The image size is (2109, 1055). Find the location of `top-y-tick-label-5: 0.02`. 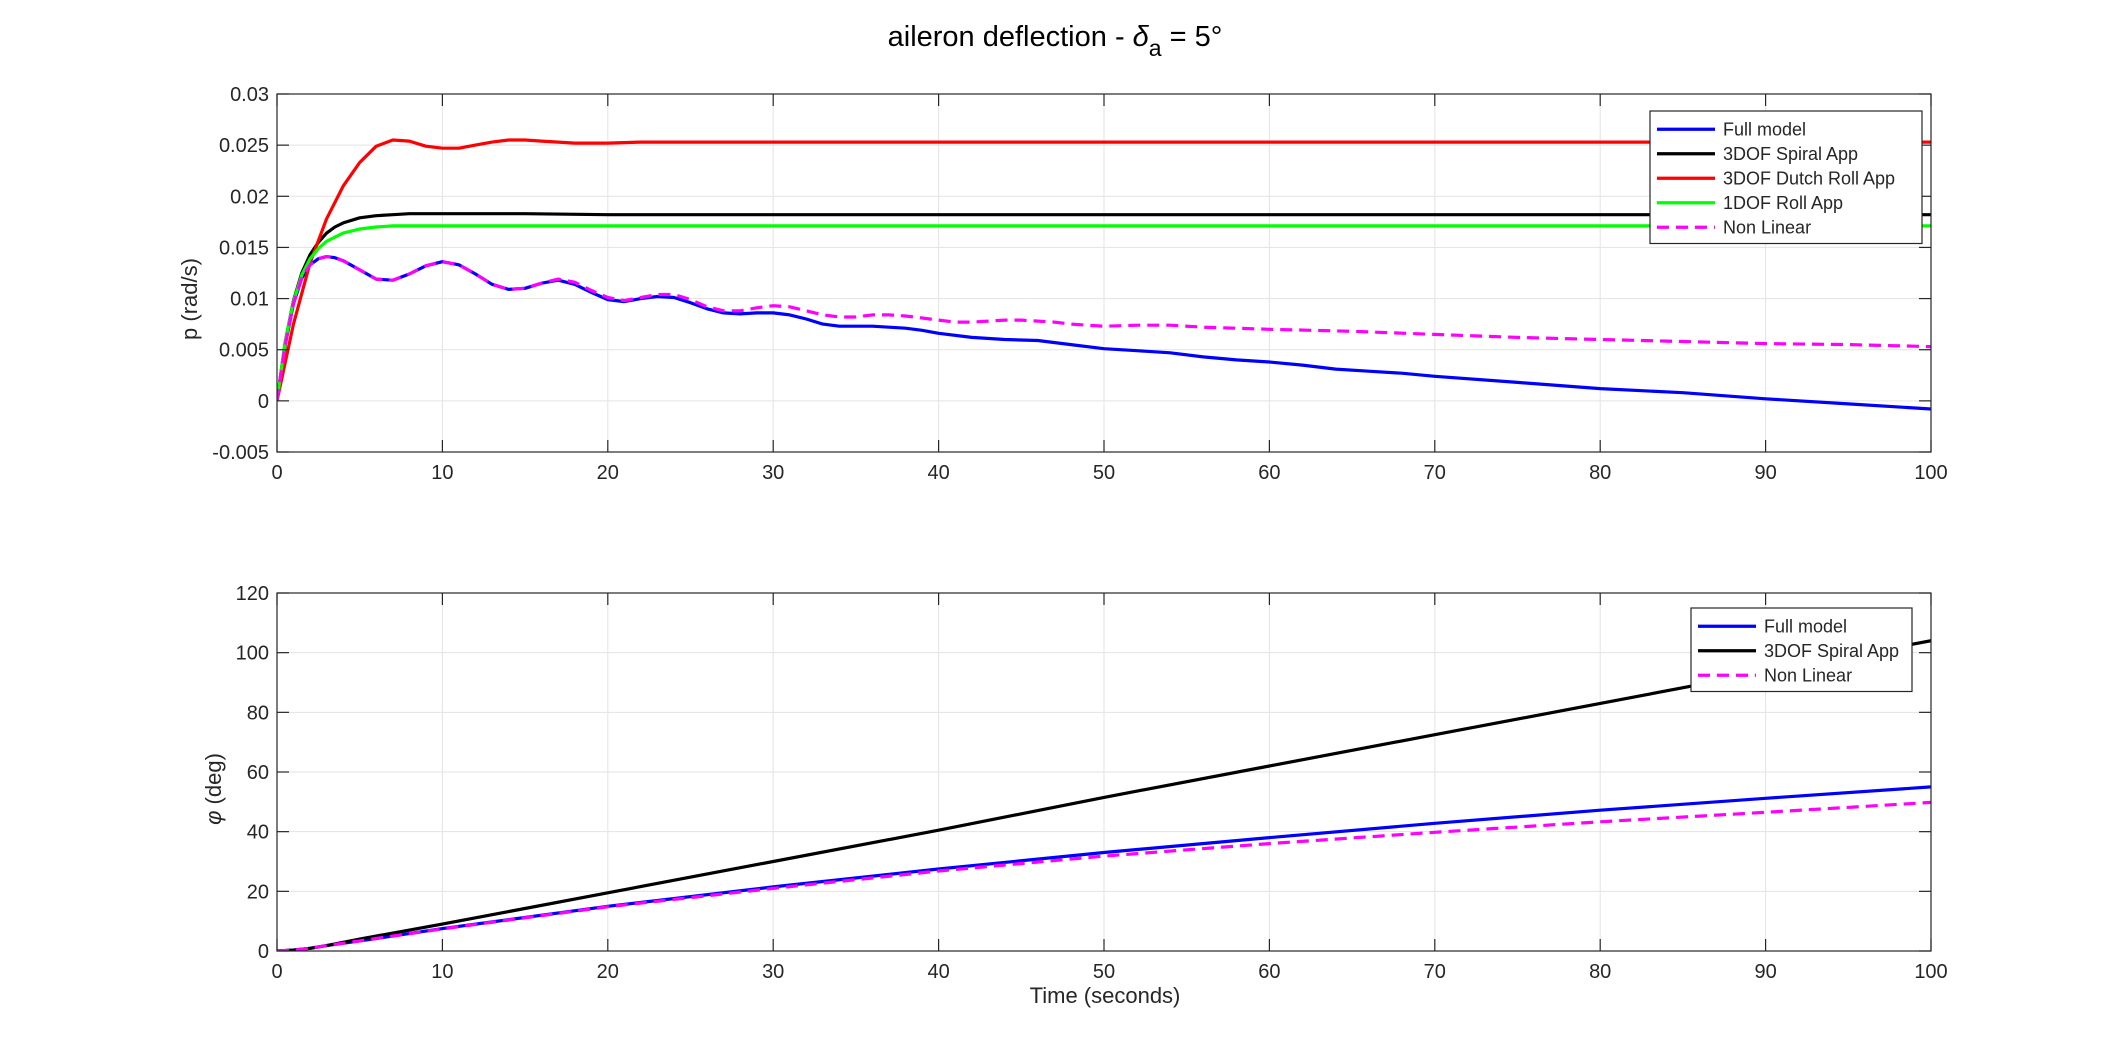

top-y-tick-label-5: 0.02 is located at coordinates (249, 197).